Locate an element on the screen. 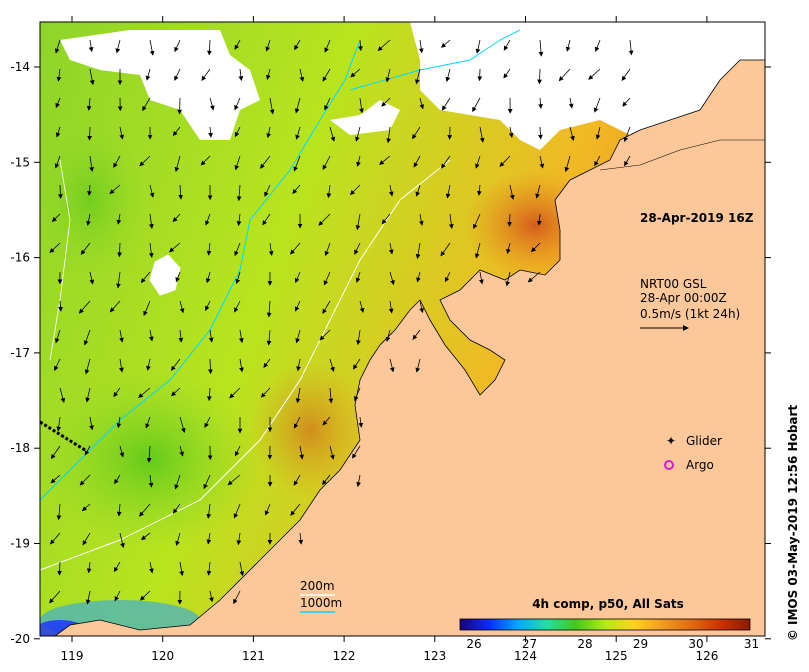 The height and width of the screenshot is (672, 809). x-tick-label: 120 is located at coordinates (162, 656).